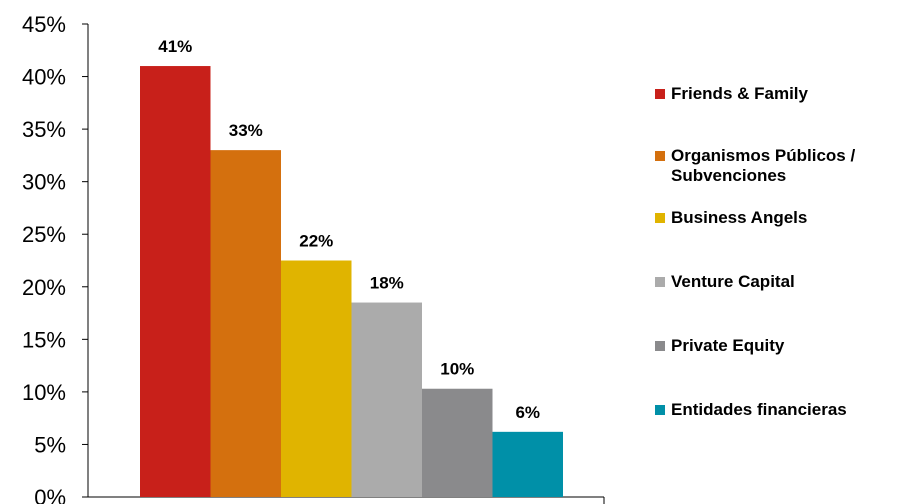 This screenshot has height=504, width=906. Describe the element at coordinates (50, 494) in the screenshot. I see `y-tick-label: 0%` at that location.